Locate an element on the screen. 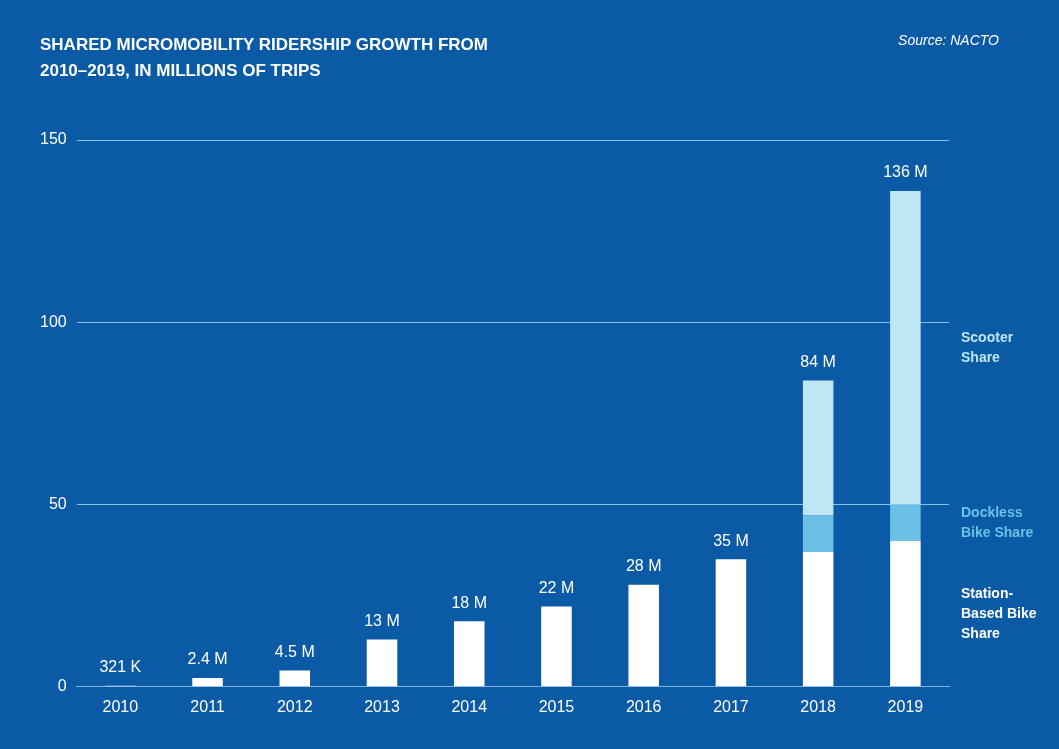  y-tick-label: 50 is located at coordinates (57, 503).